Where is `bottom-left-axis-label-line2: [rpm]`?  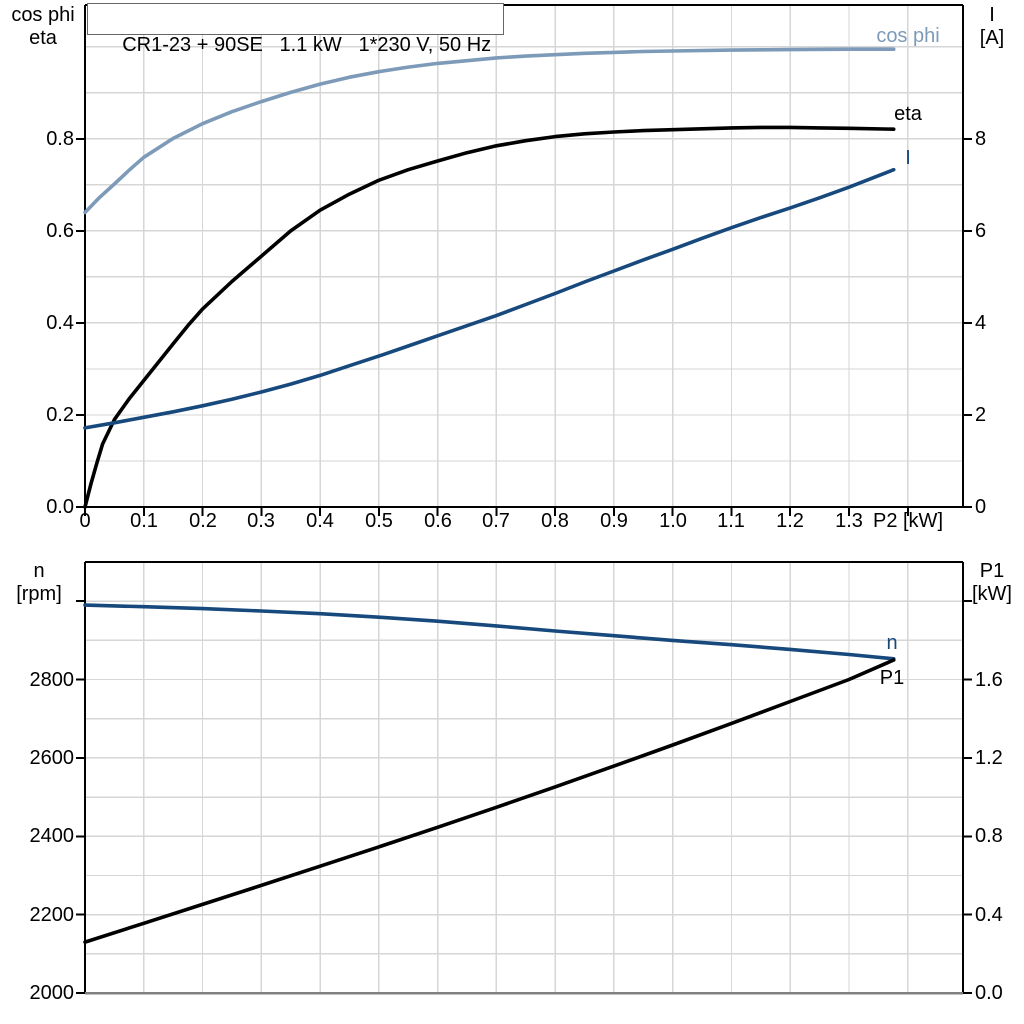
bottom-left-axis-label-line2: [rpm] is located at coordinates (39, 594).